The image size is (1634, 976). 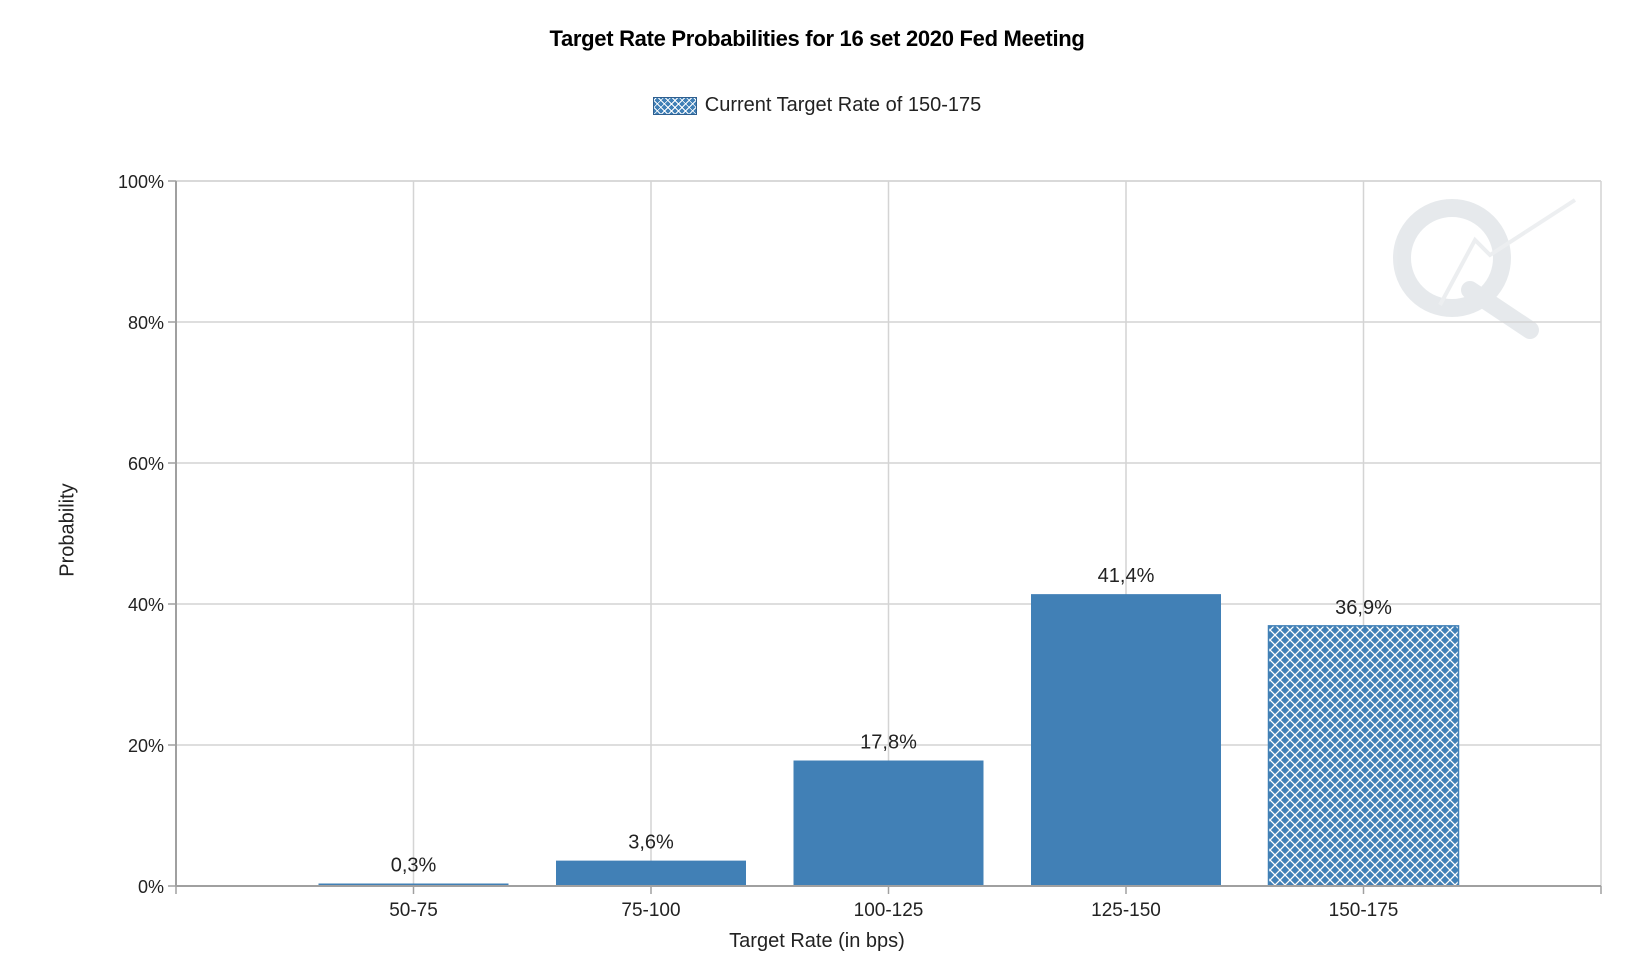 What do you see at coordinates (151, 887) in the screenshot?
I see `y-tick-label: 0%` at bounding box center [151, 887].